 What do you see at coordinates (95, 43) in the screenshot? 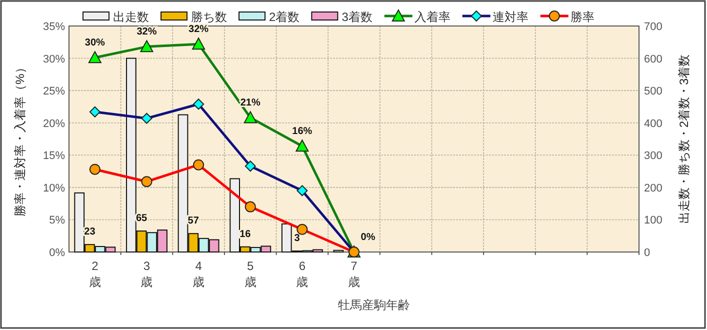
I see `data-label: 30%` at bounding box center [95, 43].